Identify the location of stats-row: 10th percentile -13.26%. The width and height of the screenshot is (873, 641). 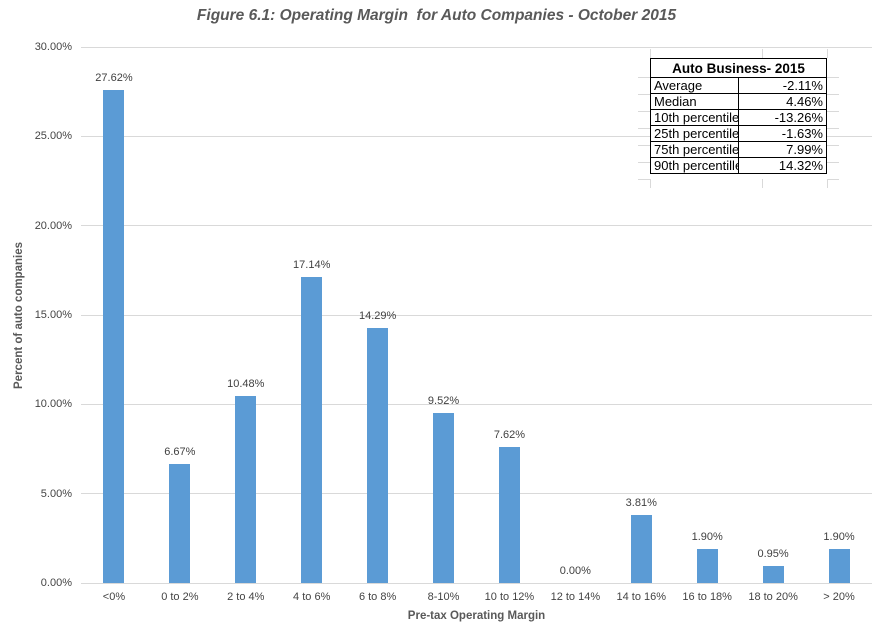
(738, 117).